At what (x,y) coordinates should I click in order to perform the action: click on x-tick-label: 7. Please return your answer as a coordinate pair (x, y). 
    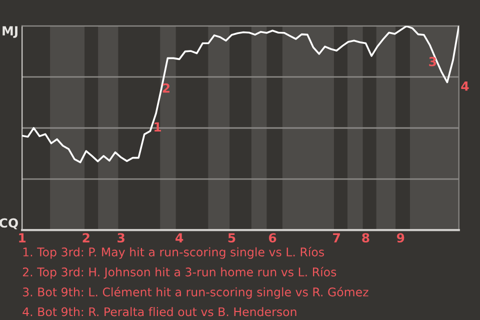
    Looking at the image, I should click on (336, 237).